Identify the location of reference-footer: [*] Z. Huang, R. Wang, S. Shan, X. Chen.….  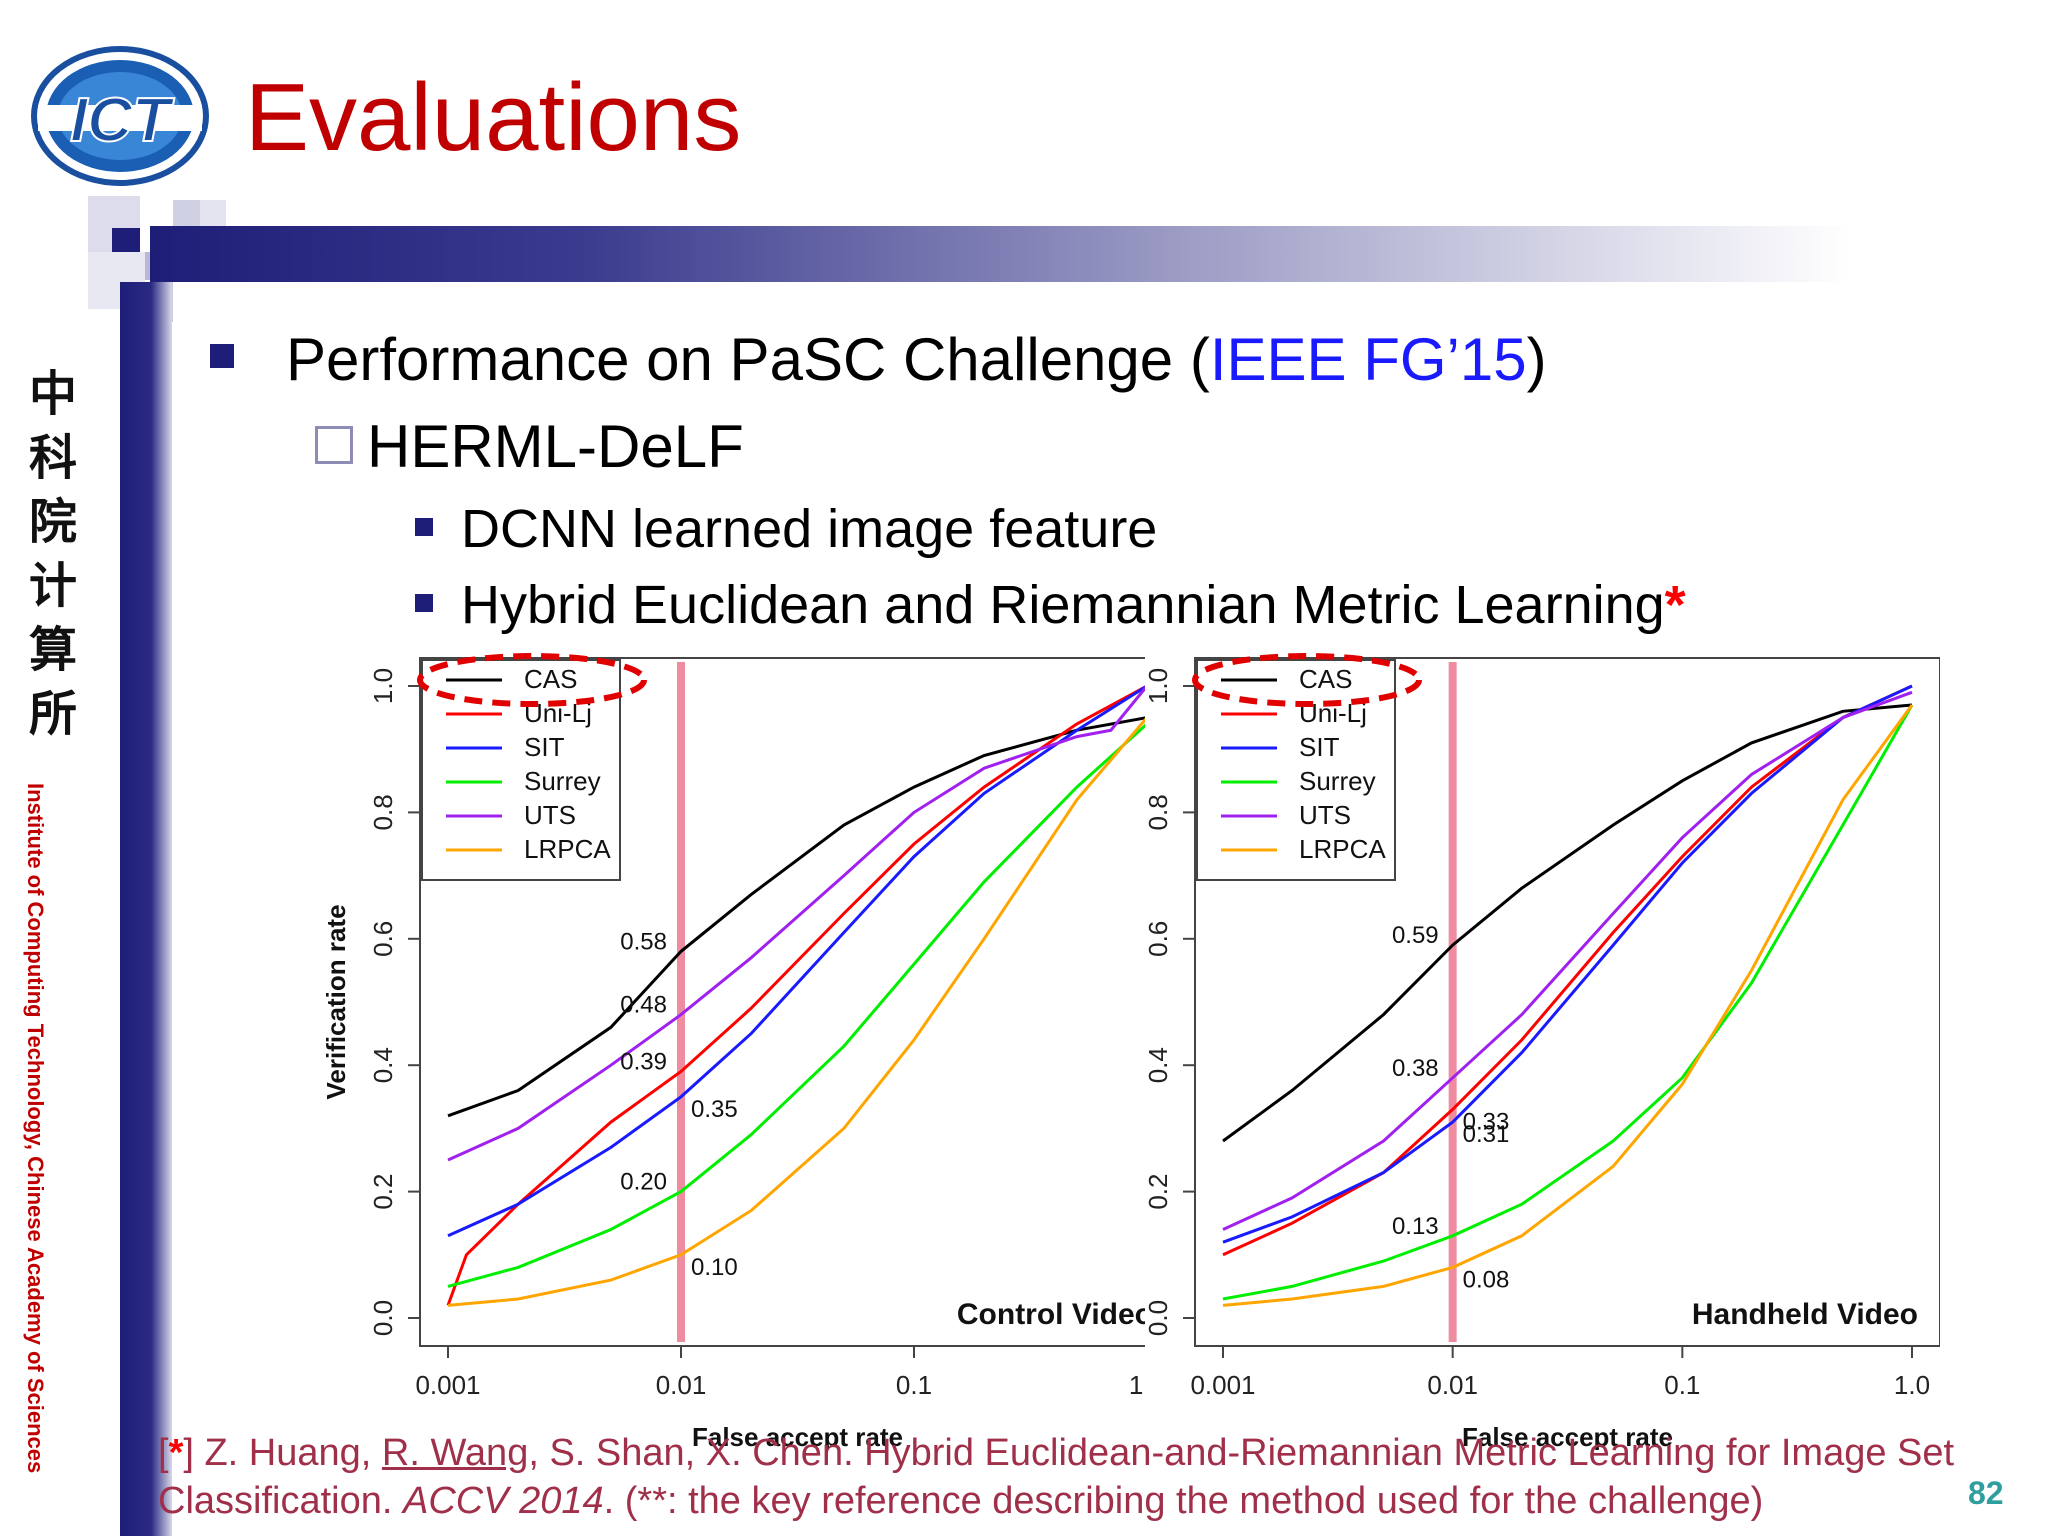
(1056, 1477).